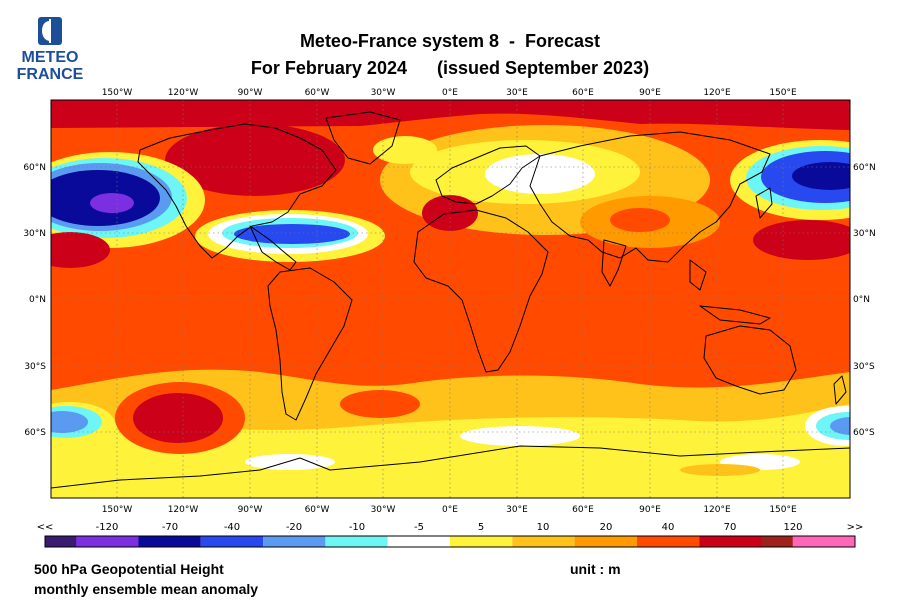  I want to click on legend-threshold: -120, so click(107, 527).